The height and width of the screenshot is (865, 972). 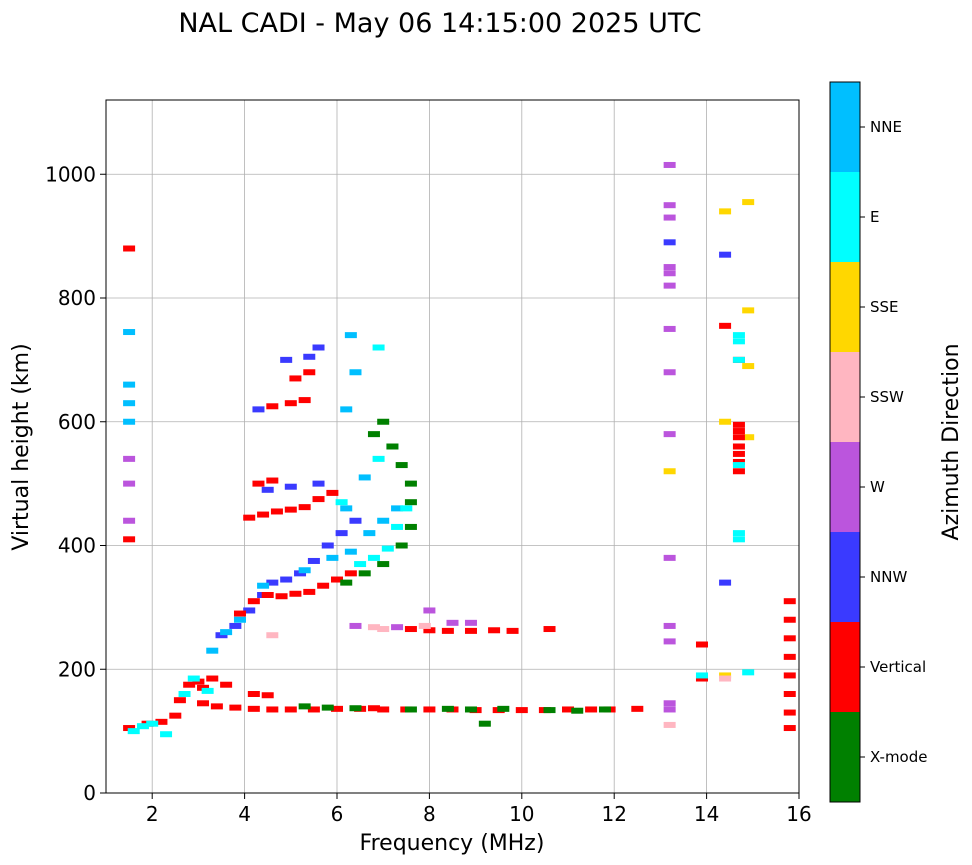 What do you see at coordinates (521, 814) in the screenshot?
I see `x-tick-label: 10` at bounding box center [521, 814].